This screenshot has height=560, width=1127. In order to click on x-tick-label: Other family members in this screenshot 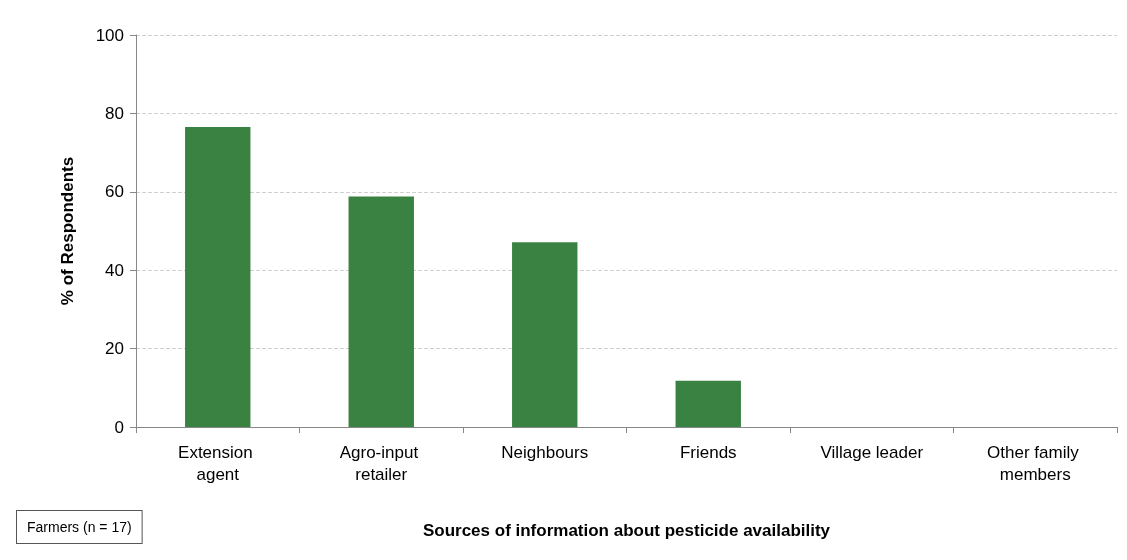, I will do `click(1035, 463)`.